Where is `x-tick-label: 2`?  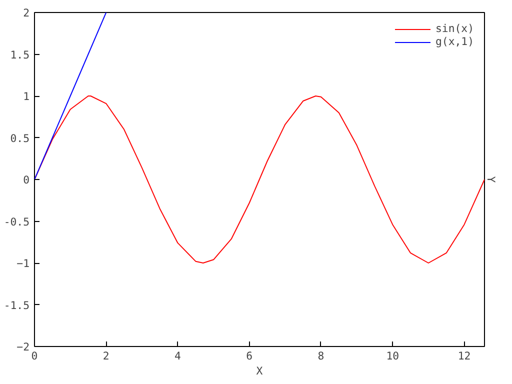
x-tick-label: 2 is located at coordinates (106, 356).